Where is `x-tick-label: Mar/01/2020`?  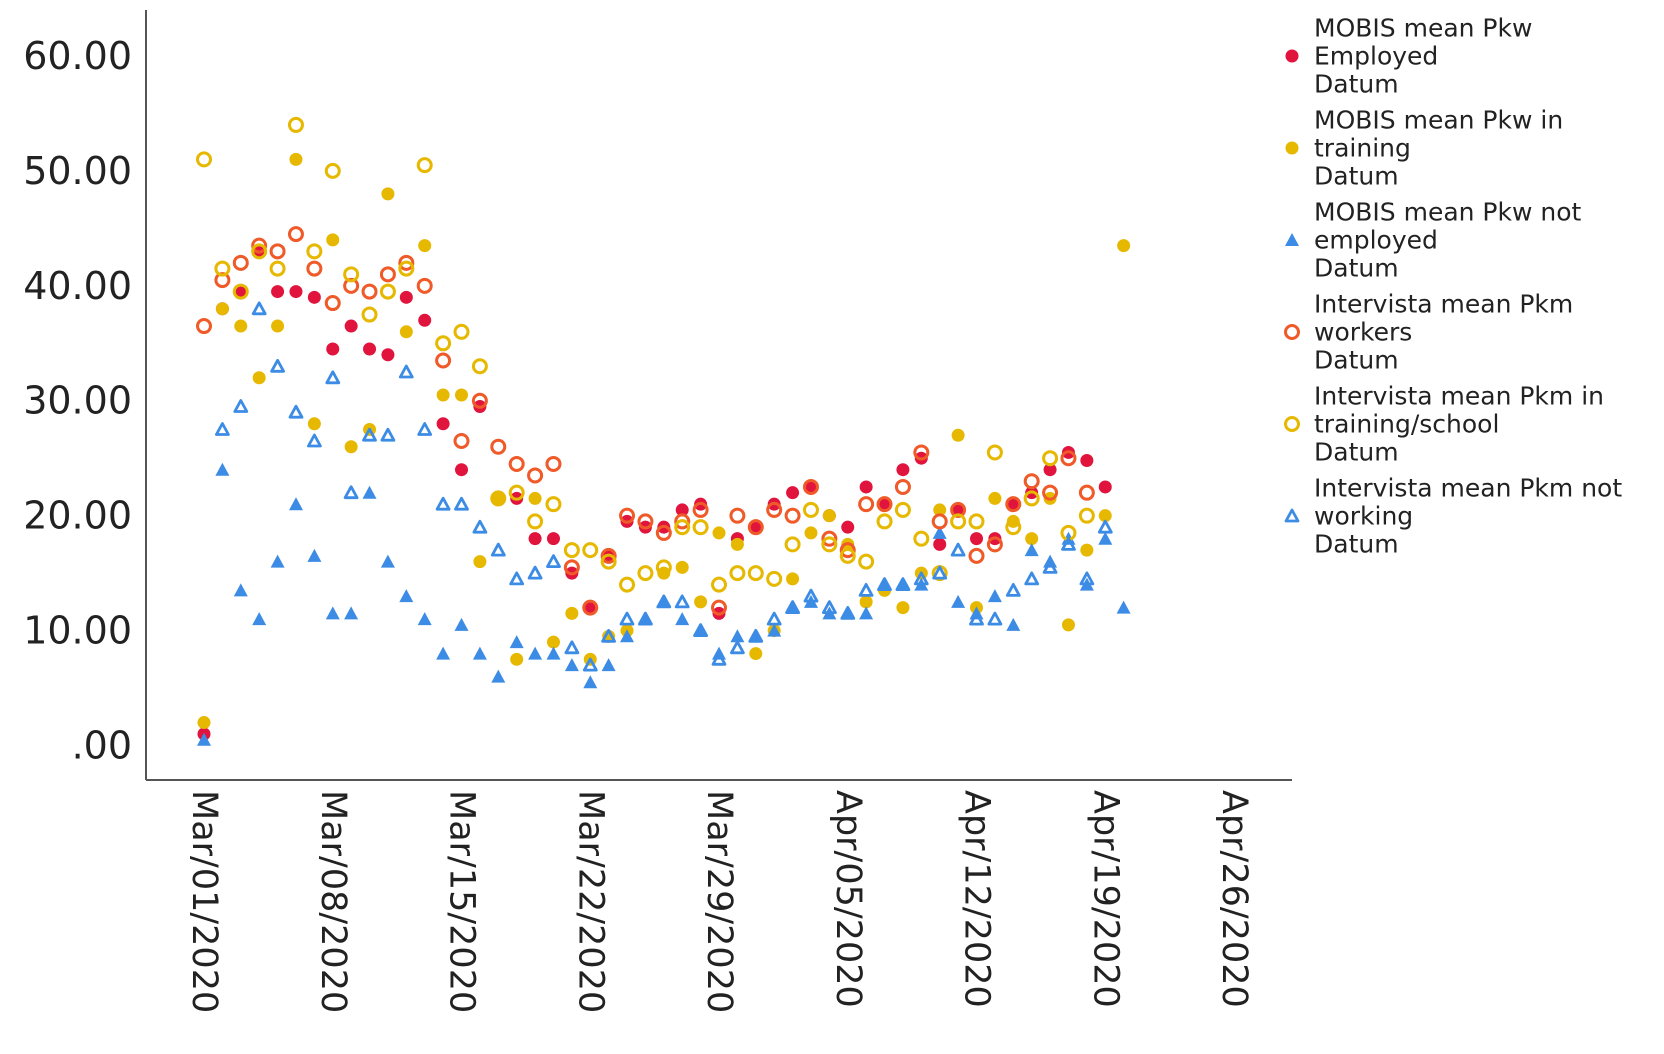
x-tick-label: Mar/01/2020 is located at coordinates (204, 901).